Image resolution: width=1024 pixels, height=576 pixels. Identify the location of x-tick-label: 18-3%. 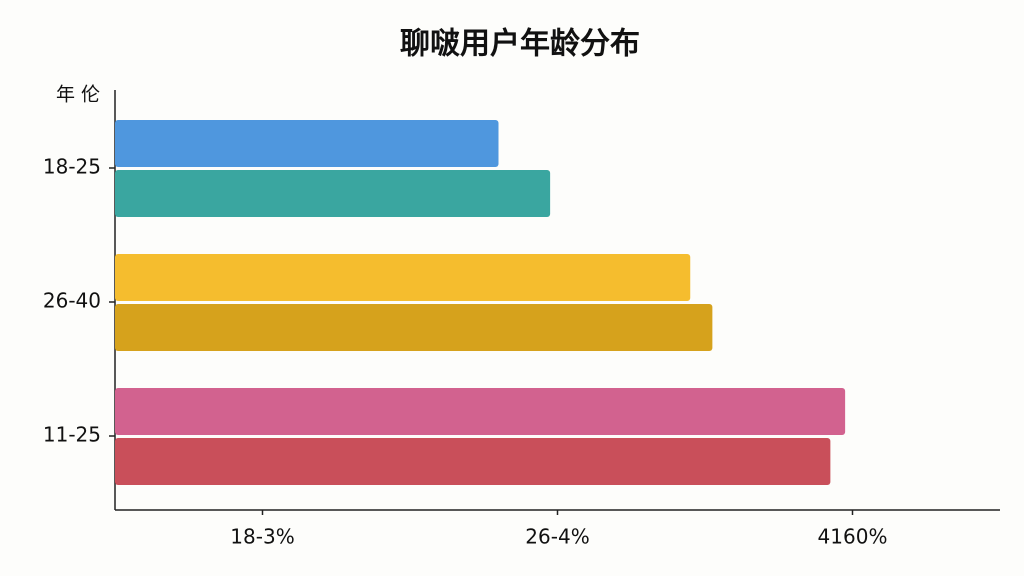
(262, 537).